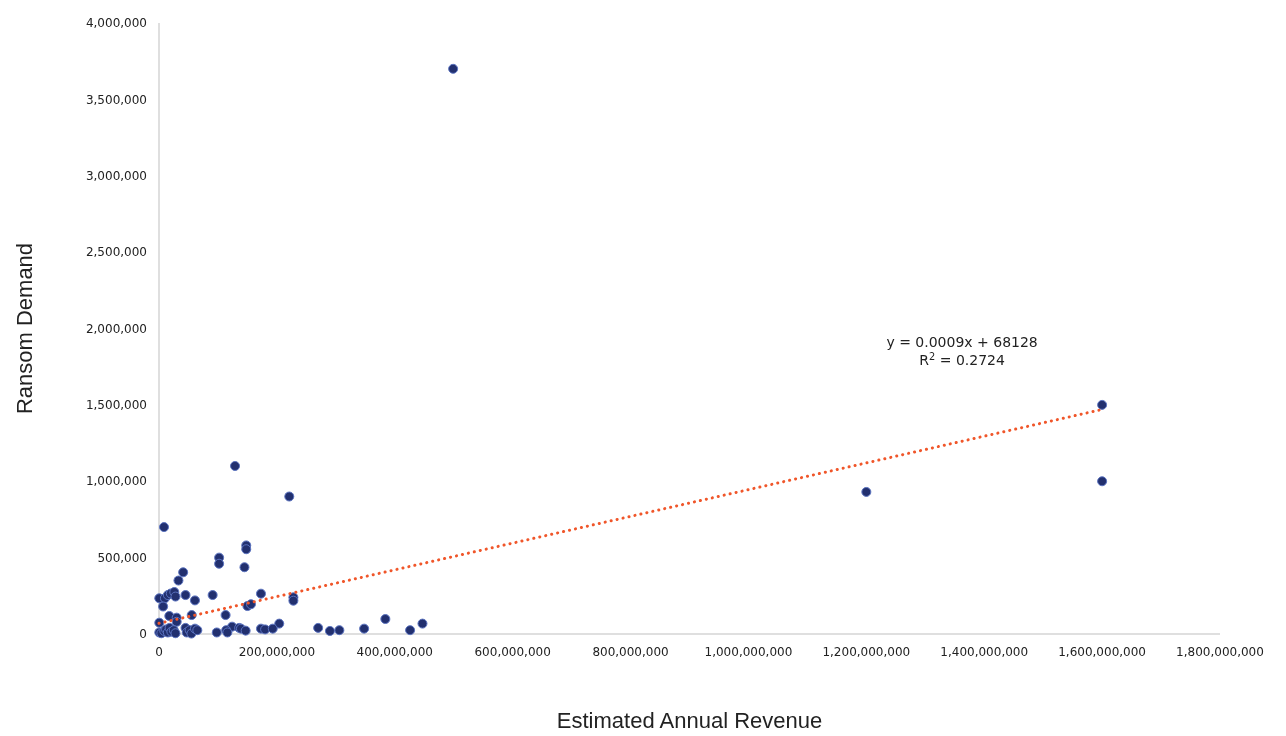 This screenshot has width=1286, height=736. I want to click on x-tick-label: 800,000,000, so click(630, 652).